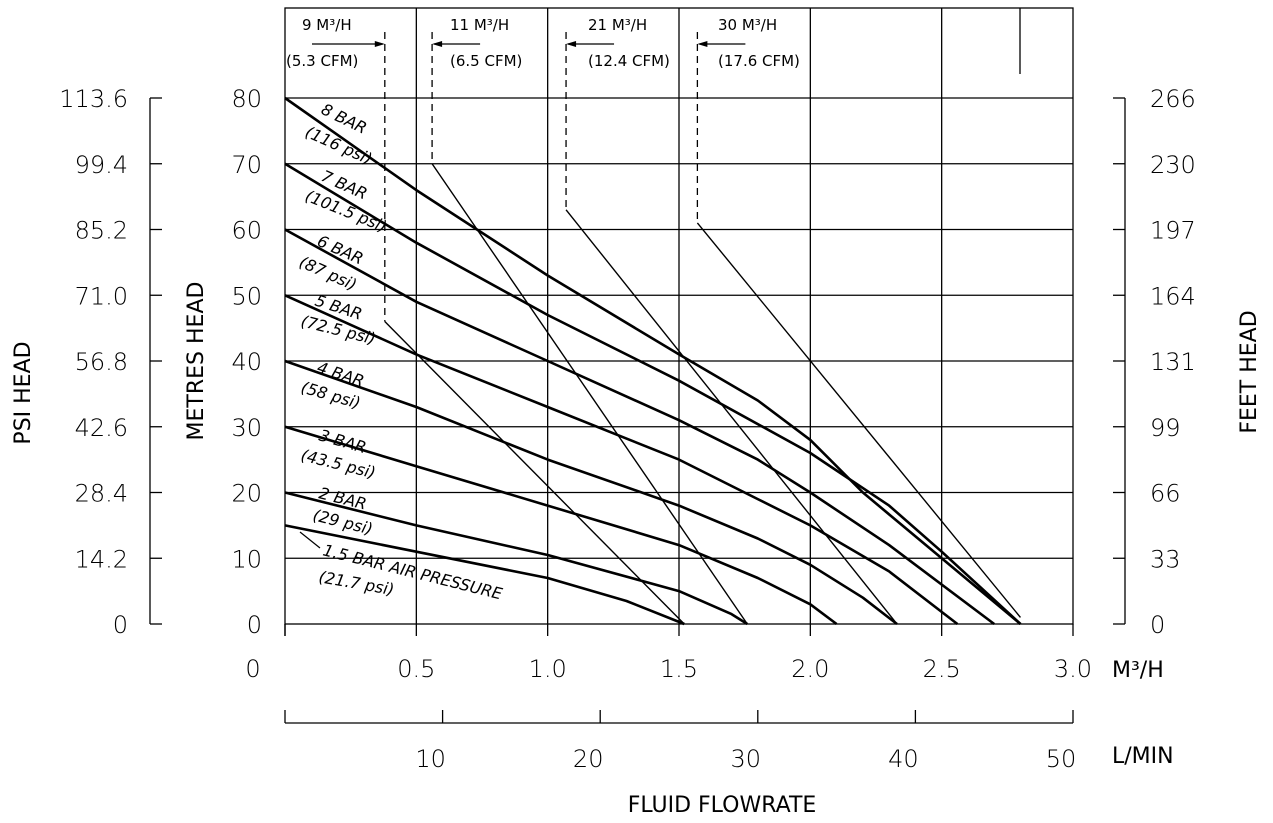  Describe the element at coordinates (246, 296) in the screenshot. I see `metres-tick-label: 50` at that location.